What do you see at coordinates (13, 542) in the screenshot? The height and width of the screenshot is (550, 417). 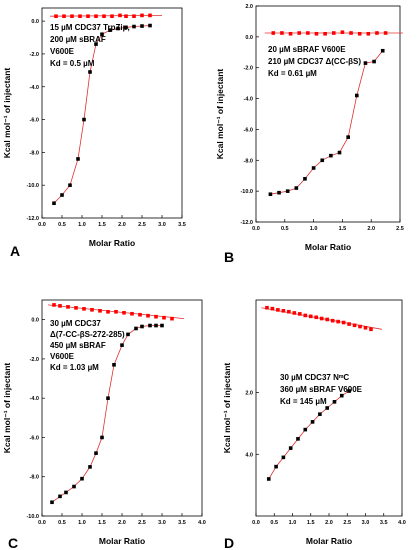 I see `panel-label: C` at bounding box center [13, 542].